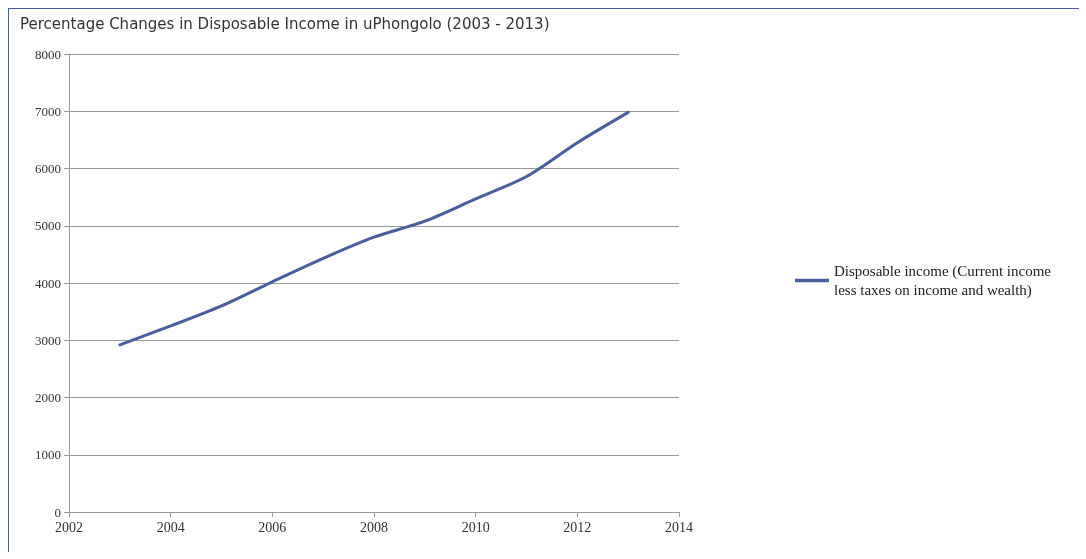 This screenshot has height=559, width=1086. I want to click on chart-title: Percentage Changes in Disposable Income in uPhongolo (2003 - 2013), so click(285, 23).